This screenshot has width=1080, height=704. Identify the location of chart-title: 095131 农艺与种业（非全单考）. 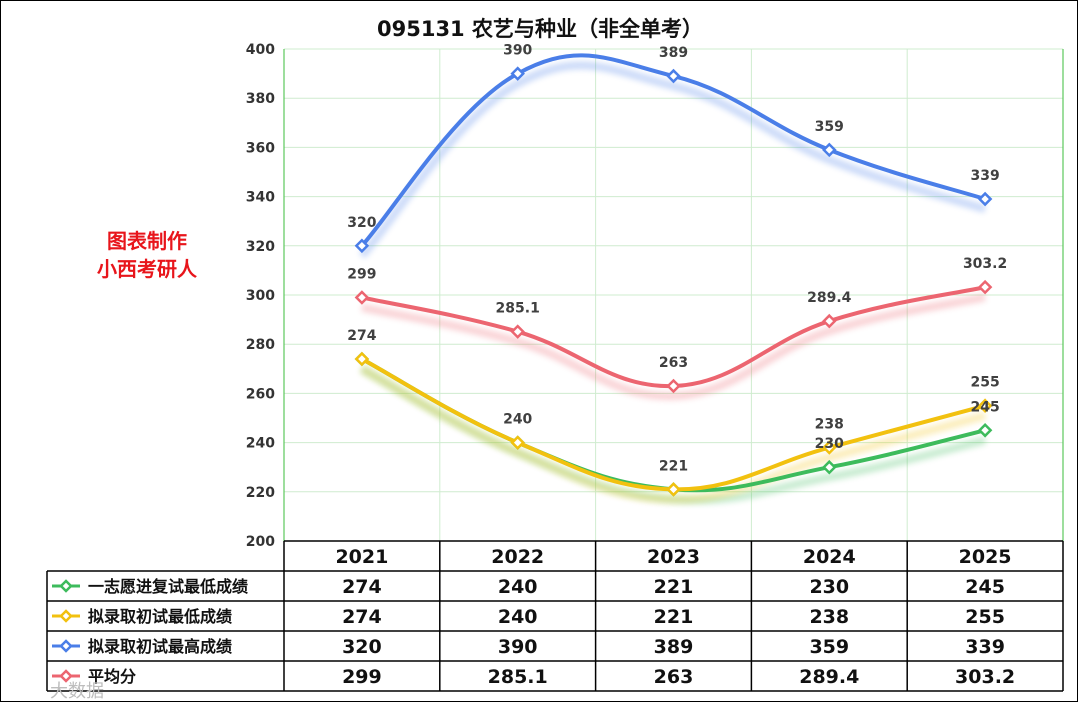
(540, 29).